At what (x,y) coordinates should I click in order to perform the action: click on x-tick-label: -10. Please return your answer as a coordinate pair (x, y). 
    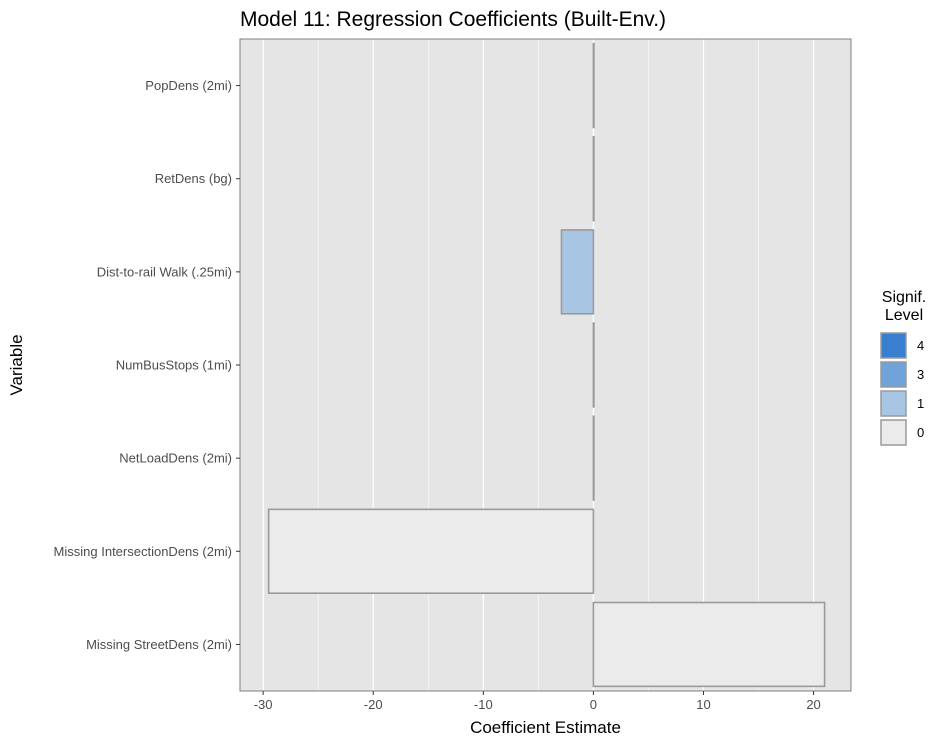
    Looking at the image, I should click on (483, 704).